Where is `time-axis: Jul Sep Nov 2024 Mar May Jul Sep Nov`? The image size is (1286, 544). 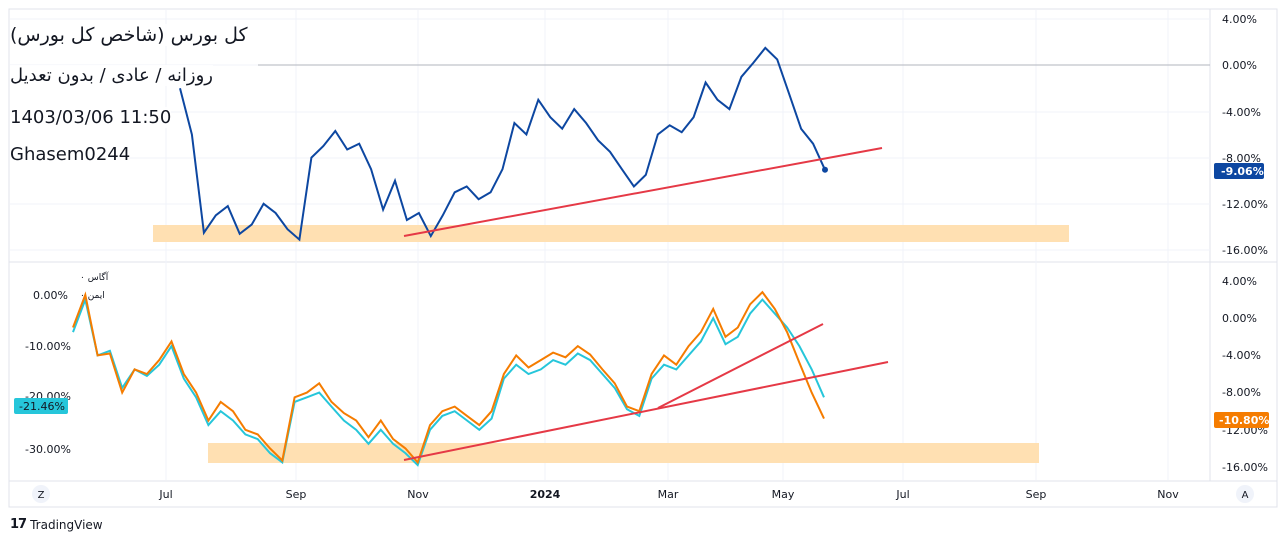
time-axis: Jul Sep Nov 2024 Mar May Jul Sep Nov is located at coordinates (668, 494).